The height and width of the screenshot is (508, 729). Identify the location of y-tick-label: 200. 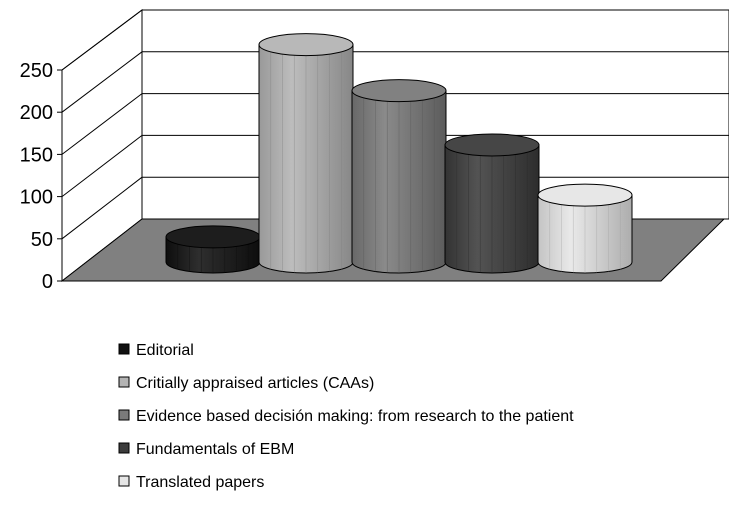
(36, 113).